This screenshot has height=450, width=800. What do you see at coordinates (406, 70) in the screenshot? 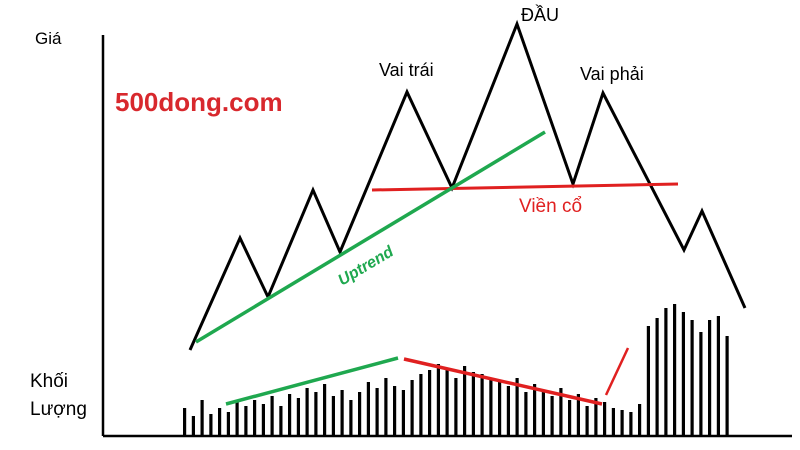
I see `left-shoulder-label: Vai trái` at bounding box center [406, 70].